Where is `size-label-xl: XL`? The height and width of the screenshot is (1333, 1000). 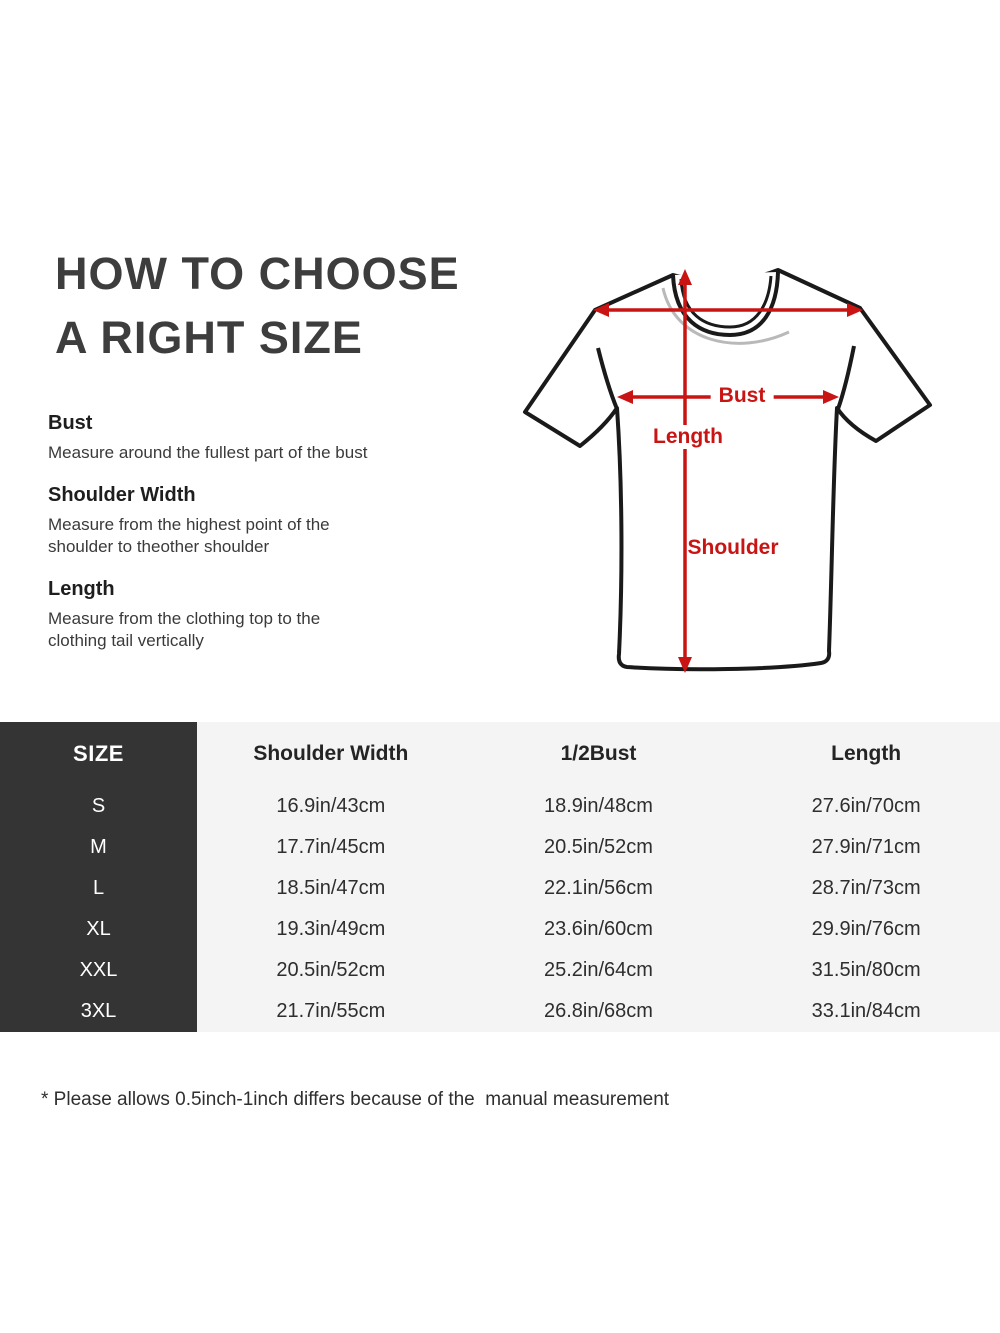
size-label-xl: XL is located at coordinates (98, 929).